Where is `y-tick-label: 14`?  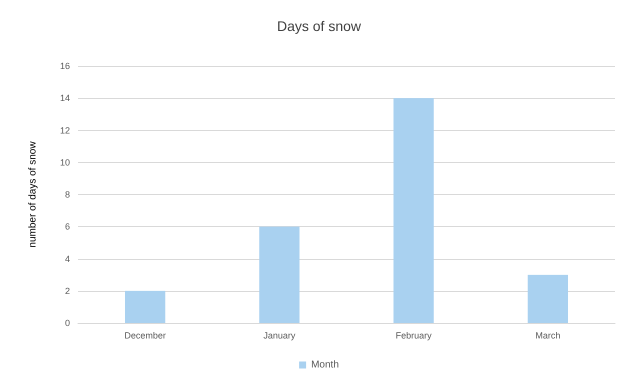
y-tick-label: 14 is located at coordinates (65, 98).